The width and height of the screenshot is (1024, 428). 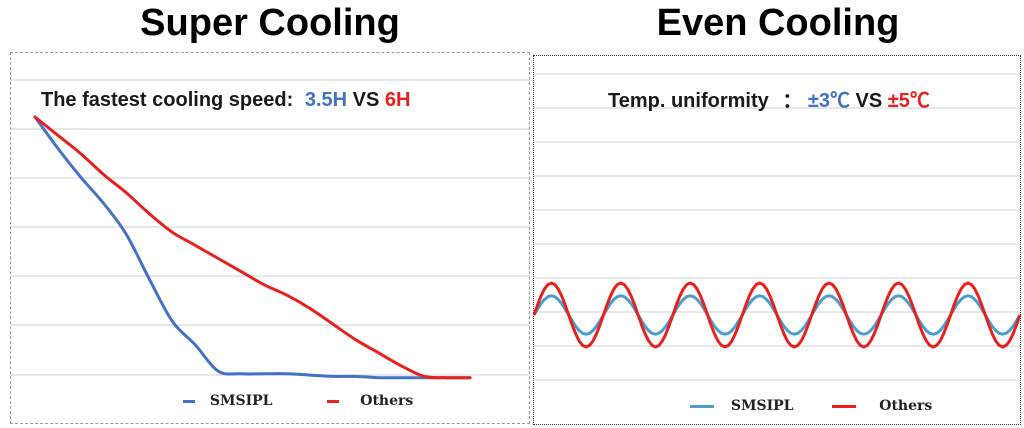 I want to click on cooling-speed-subtitle: The fastest cooling speed: 3.5H VS 6H, so click(x=225, y=100).